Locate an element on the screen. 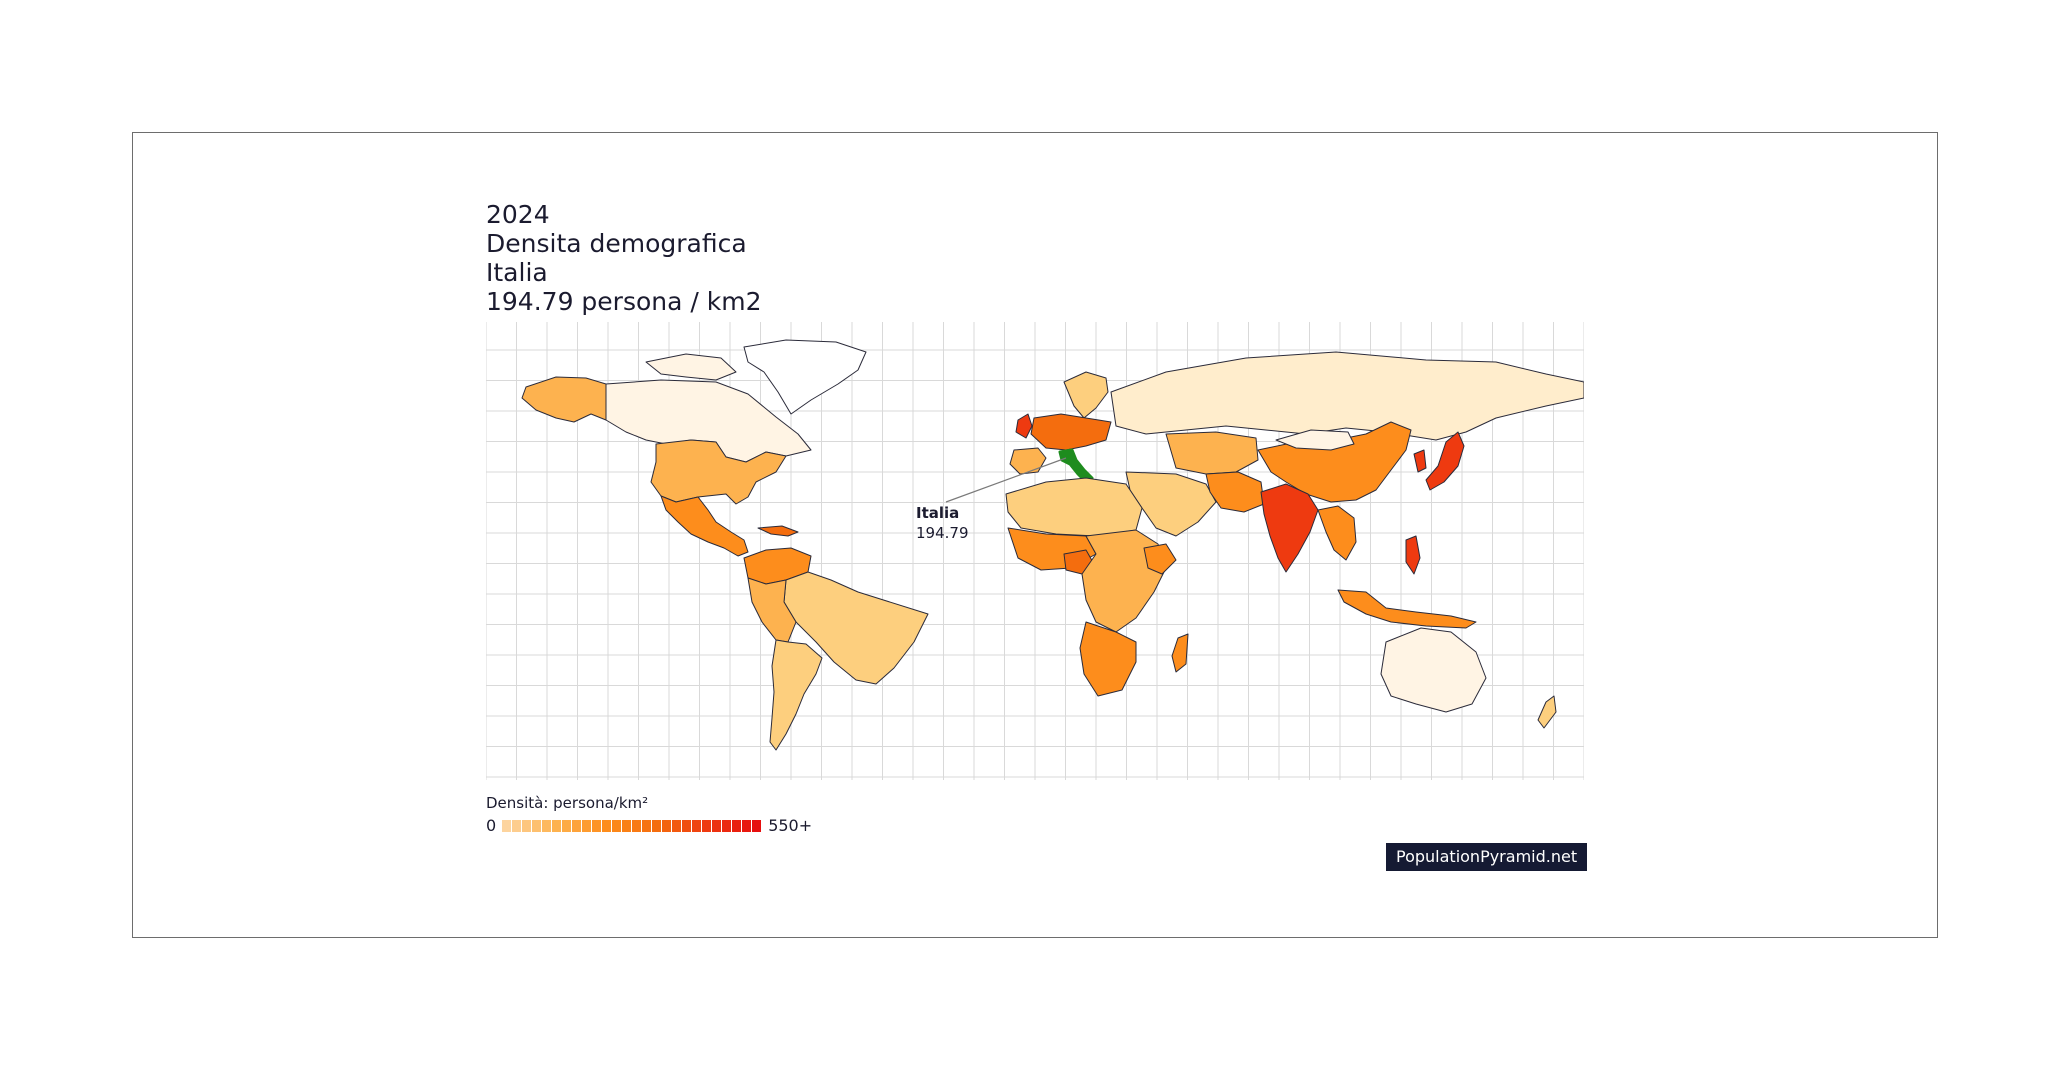 The image size is (2064, 1067). country-alaska is located at coordinates (564, 399).